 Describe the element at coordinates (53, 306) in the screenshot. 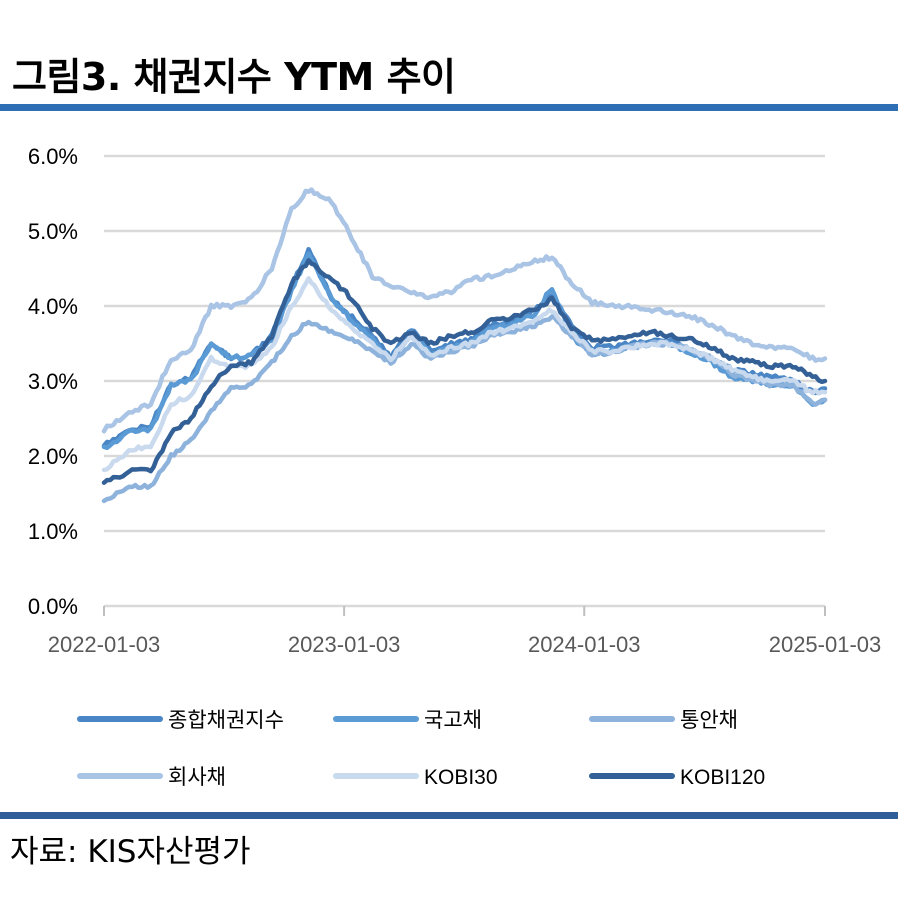

I see `y-tick-label: 4.0%` at that location.